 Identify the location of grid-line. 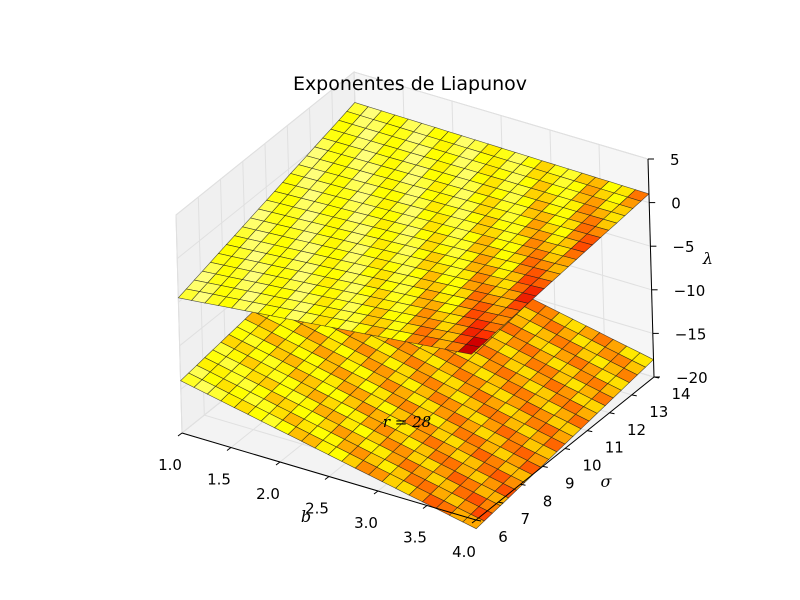
(412, 143).